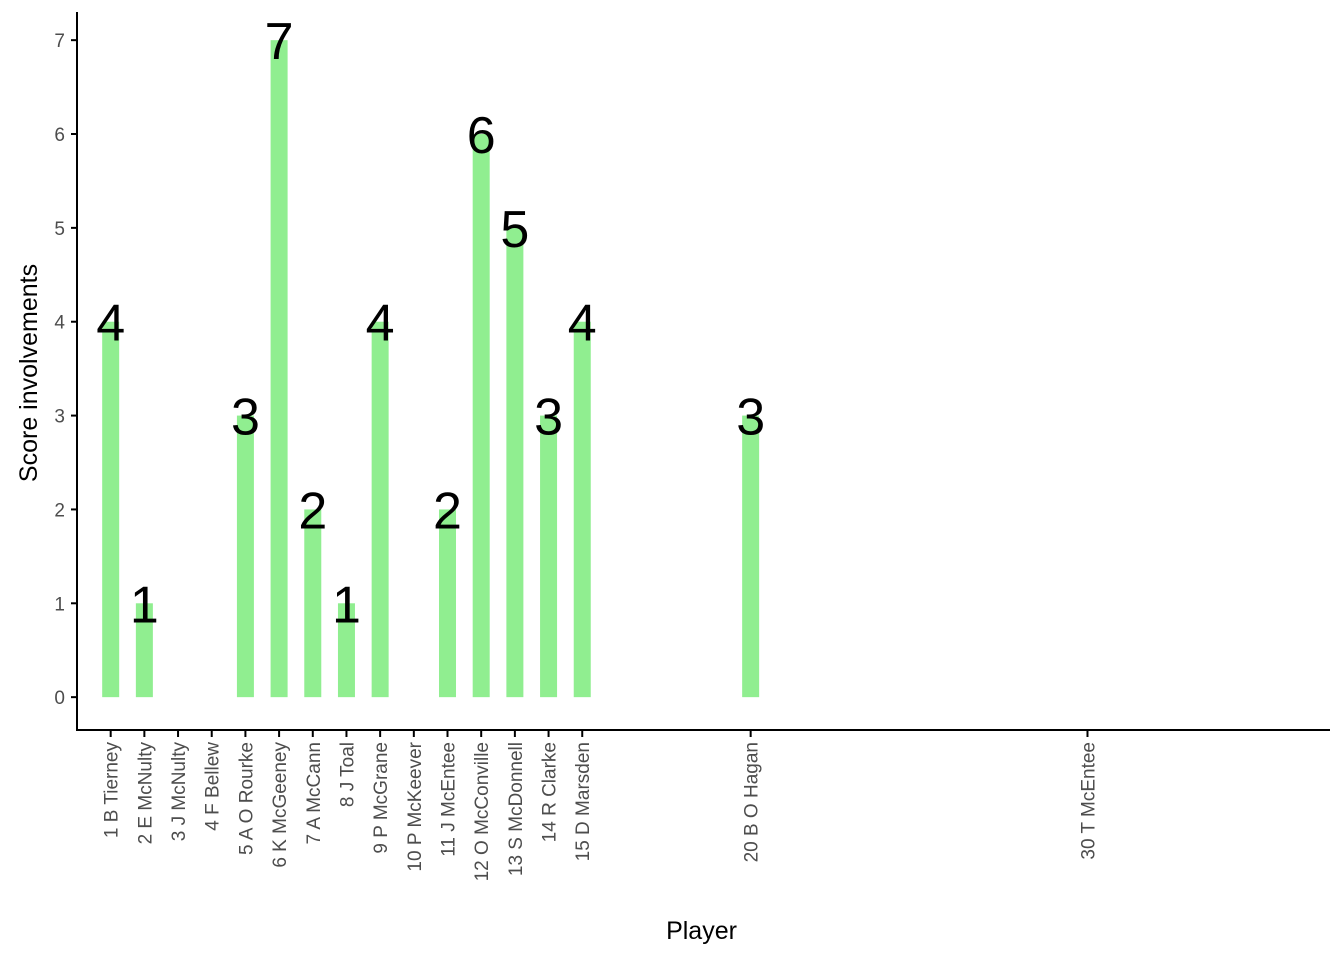 Image resolution: width=1344 pixels, height=960 pixels. Describe the element at coordinates (701, 931) in the screenshot. I see `x-axis-title: Player` at that location.